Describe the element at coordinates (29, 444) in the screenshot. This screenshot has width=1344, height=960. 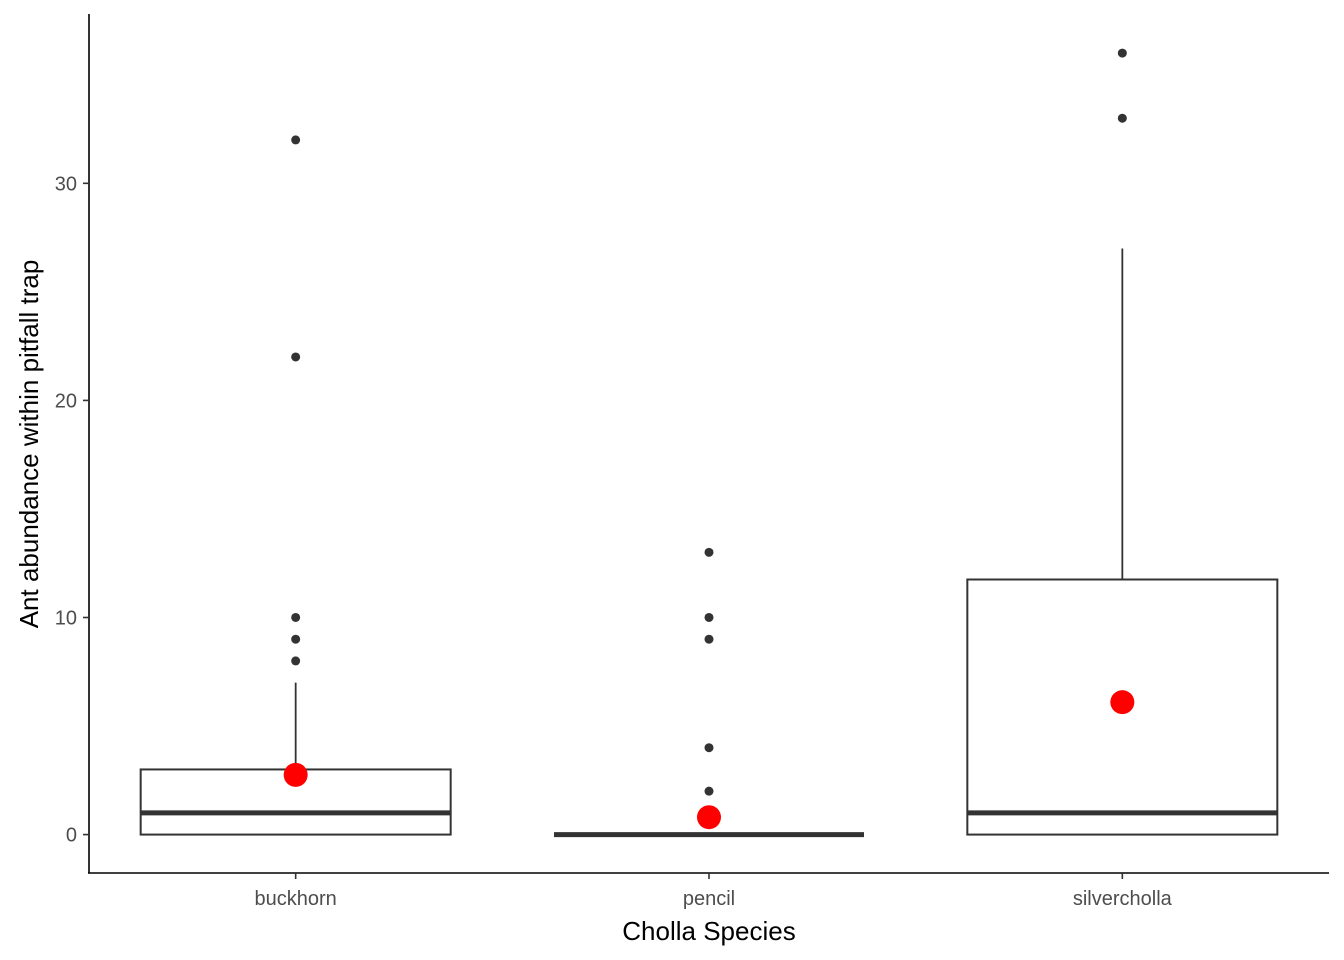
I see `y-axis-title: Ant abundance within pitfall trap` at that location.